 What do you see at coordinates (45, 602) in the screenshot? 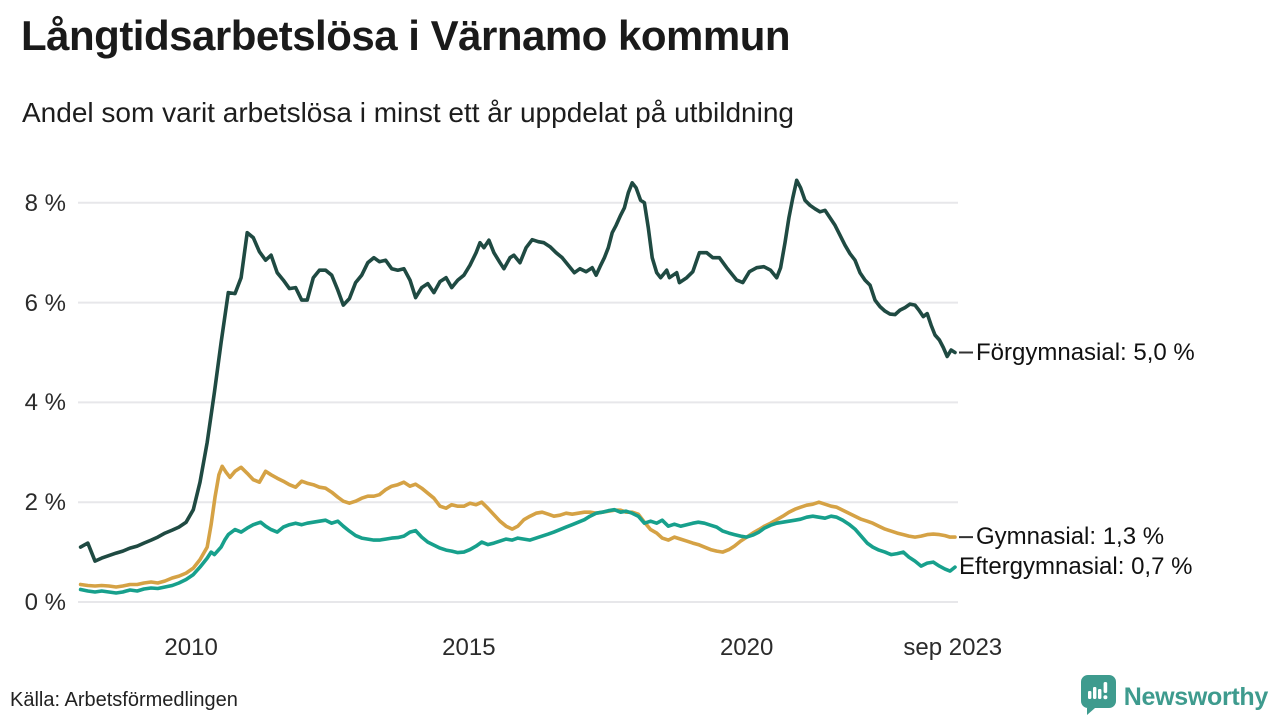
I see `y-tick-label: 0 %` at bounding box center [45, 602].